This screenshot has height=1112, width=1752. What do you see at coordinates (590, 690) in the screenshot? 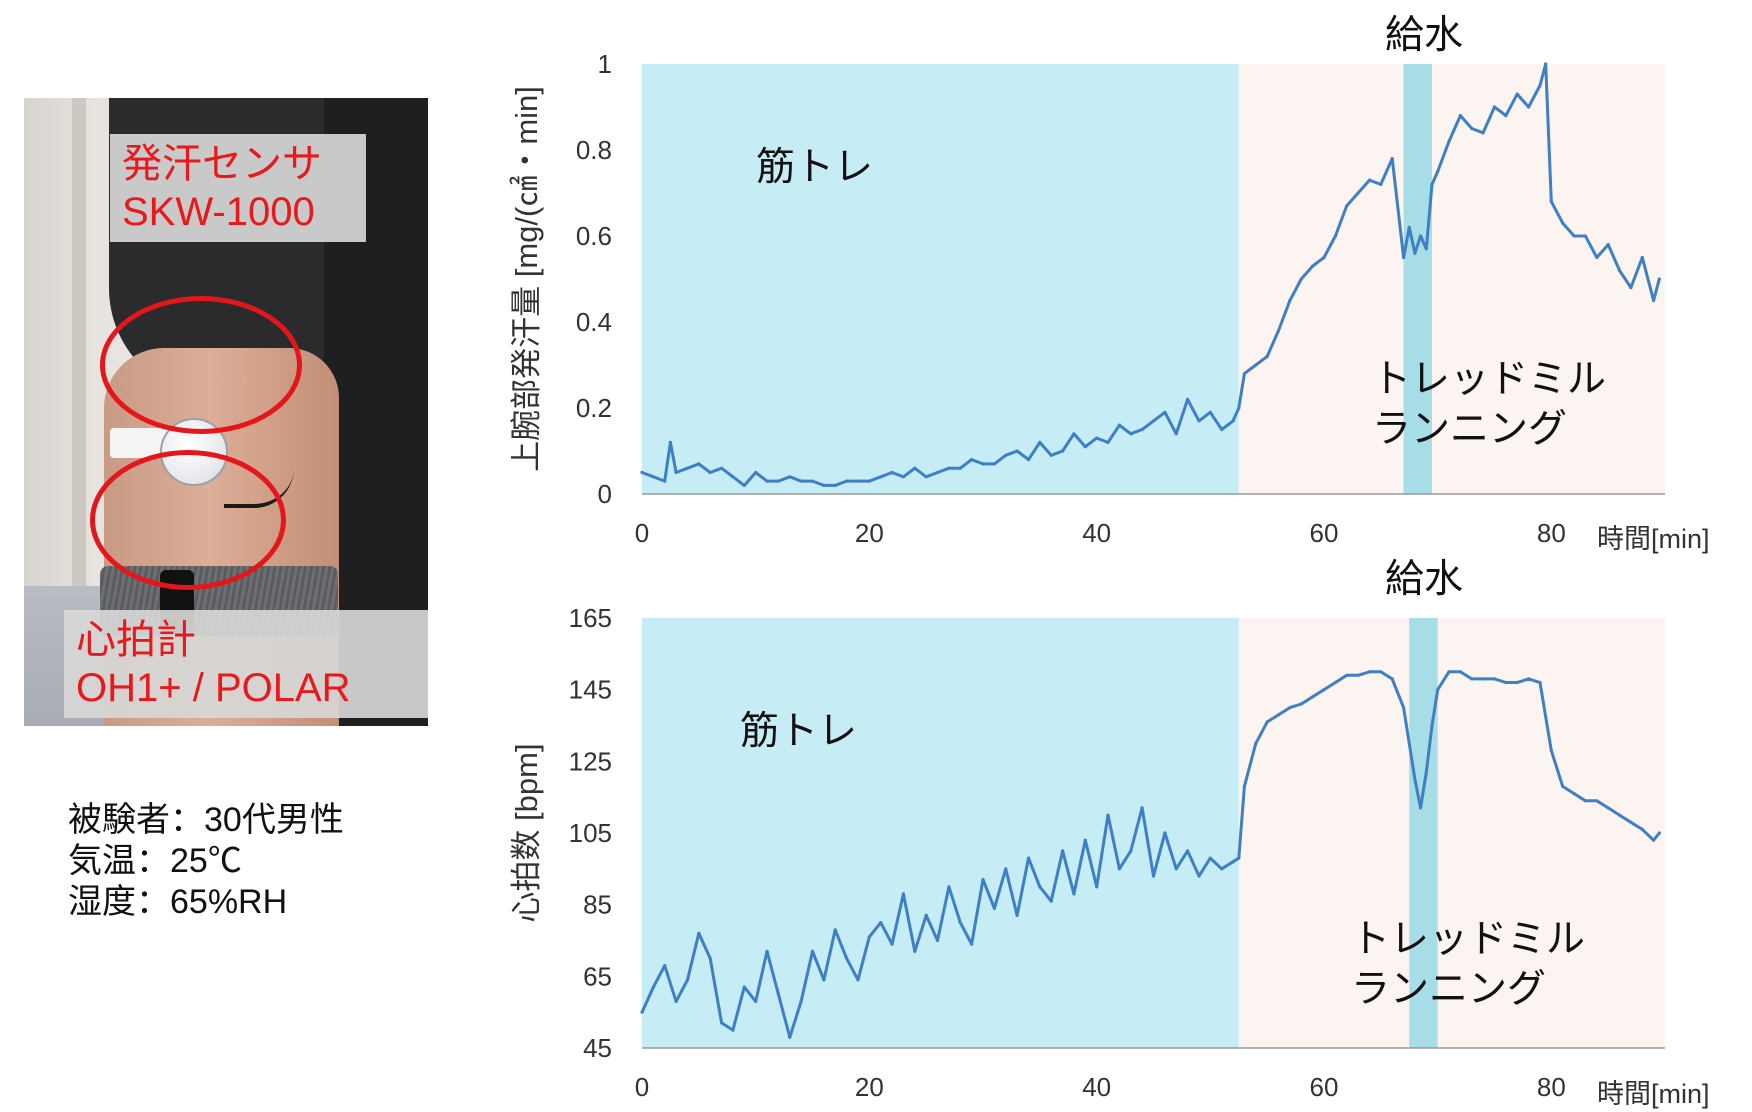
I see `y-tick-label: 145` at bounding box center [590, 690].